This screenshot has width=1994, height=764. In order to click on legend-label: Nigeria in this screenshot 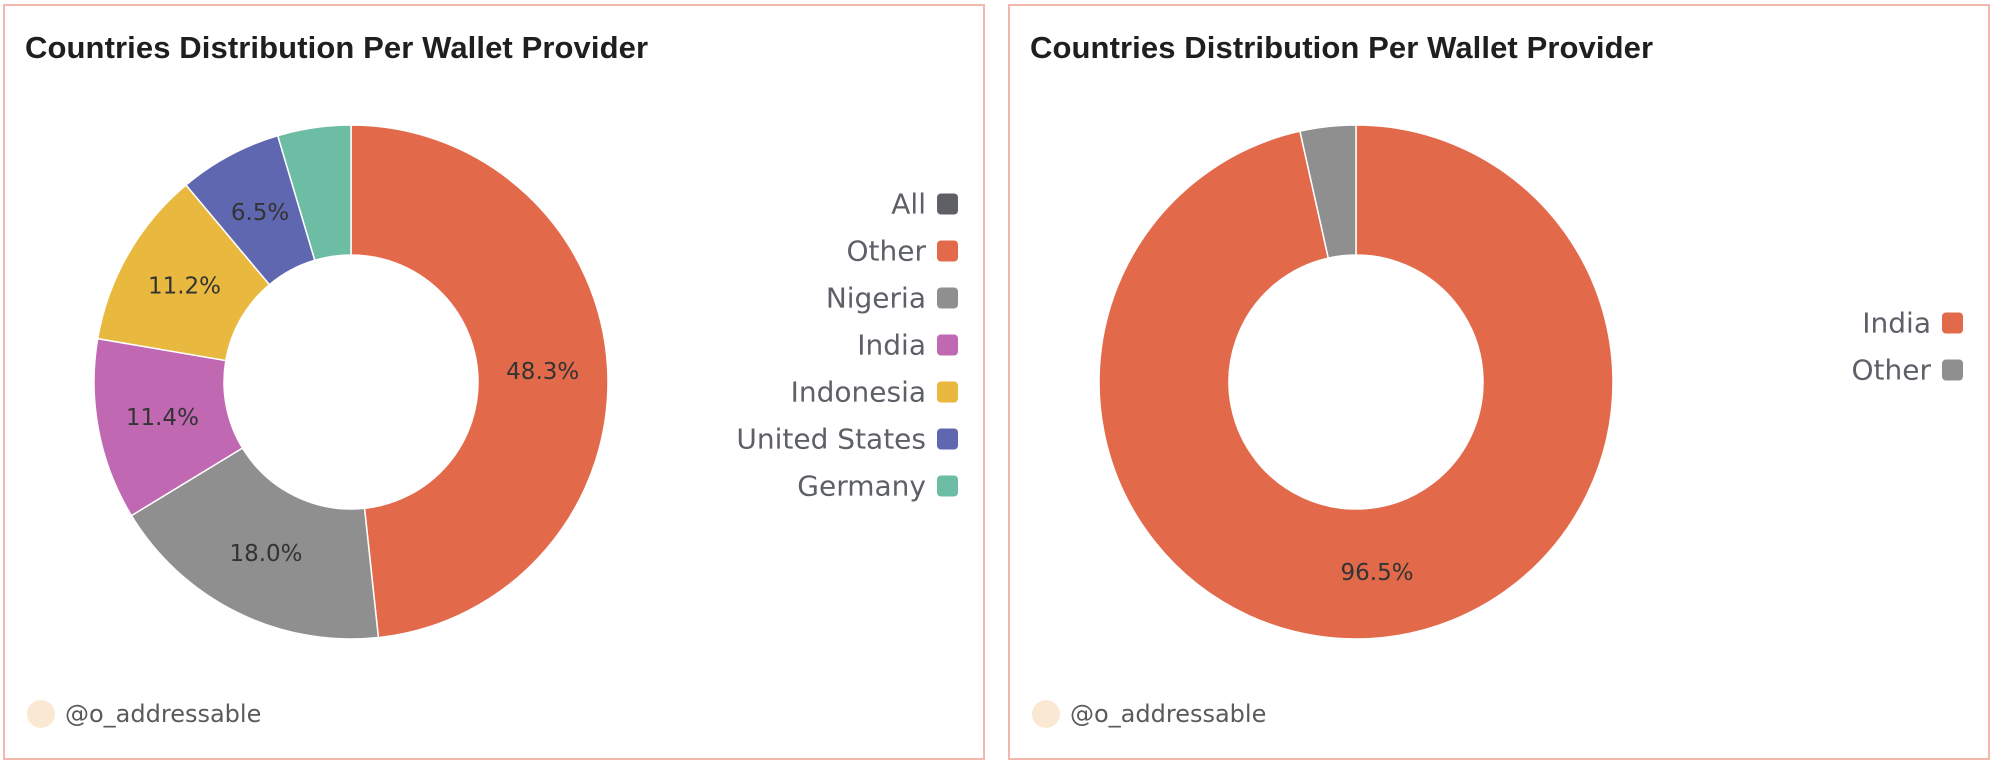, I will do `click(876, 298)`.